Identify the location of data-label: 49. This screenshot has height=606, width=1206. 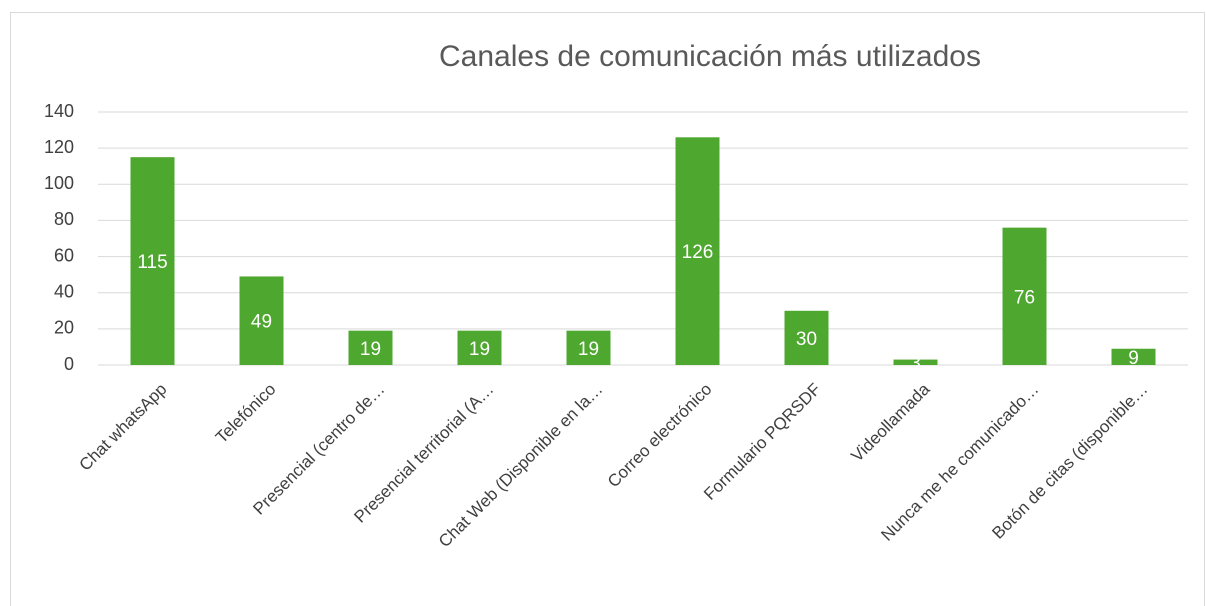
(261, 322).